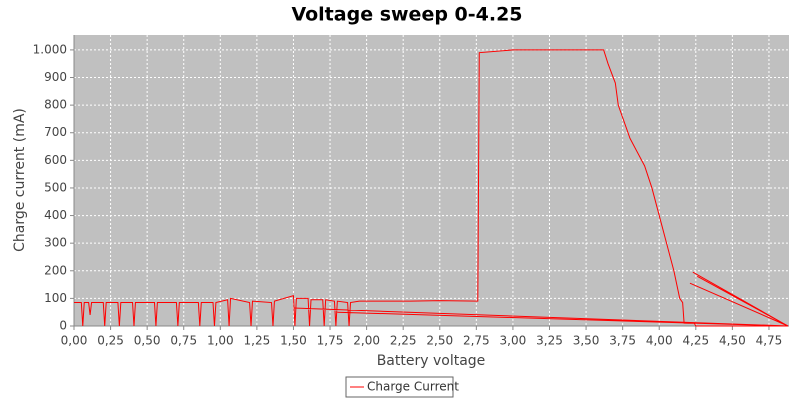 This screenshot has width=800, height=400. I want to click on y-tick-label: 100, so click(55, 298).